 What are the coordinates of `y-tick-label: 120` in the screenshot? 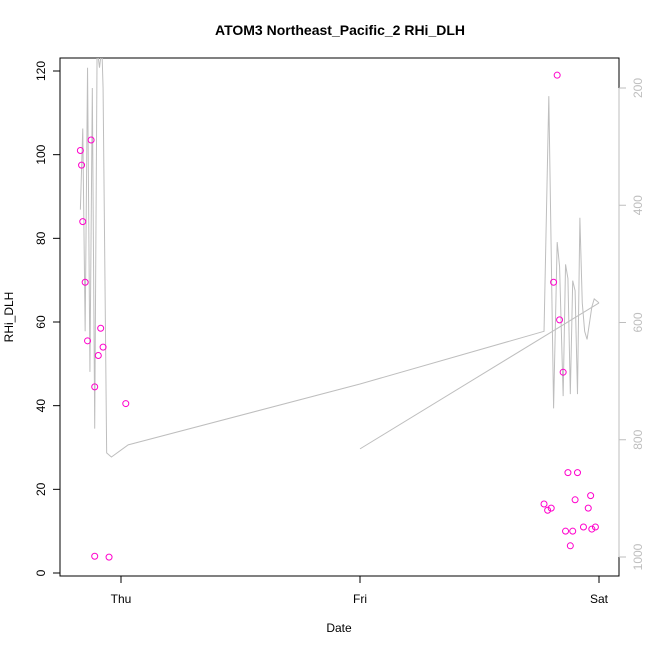 It's located at (41, 71).